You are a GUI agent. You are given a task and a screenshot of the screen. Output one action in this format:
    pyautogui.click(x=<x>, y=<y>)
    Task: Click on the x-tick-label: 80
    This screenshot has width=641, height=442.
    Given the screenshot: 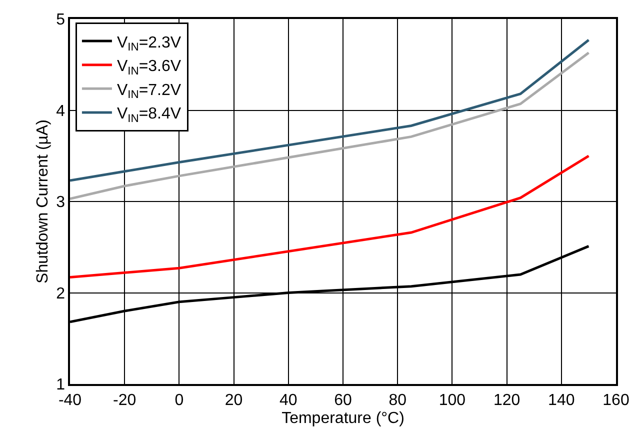 What is the action you would take?
    pyautogui.click(x=397, y=400)
    